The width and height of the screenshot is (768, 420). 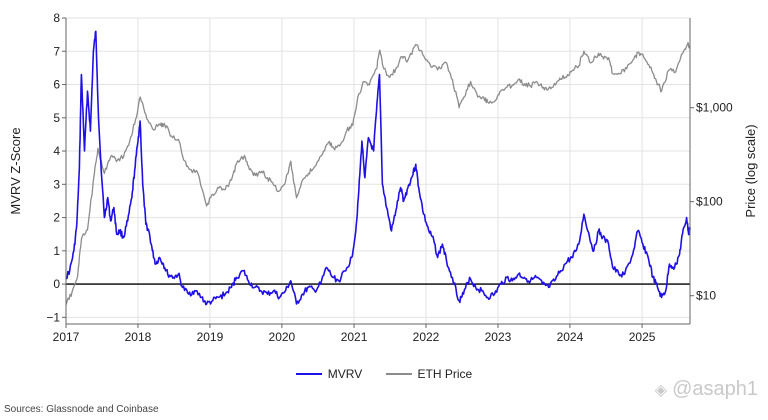 What do you see at coordinates (706, 296) in the screenshot?
I see `y-right-tick-label: $10` at bounding box center [706, 296].